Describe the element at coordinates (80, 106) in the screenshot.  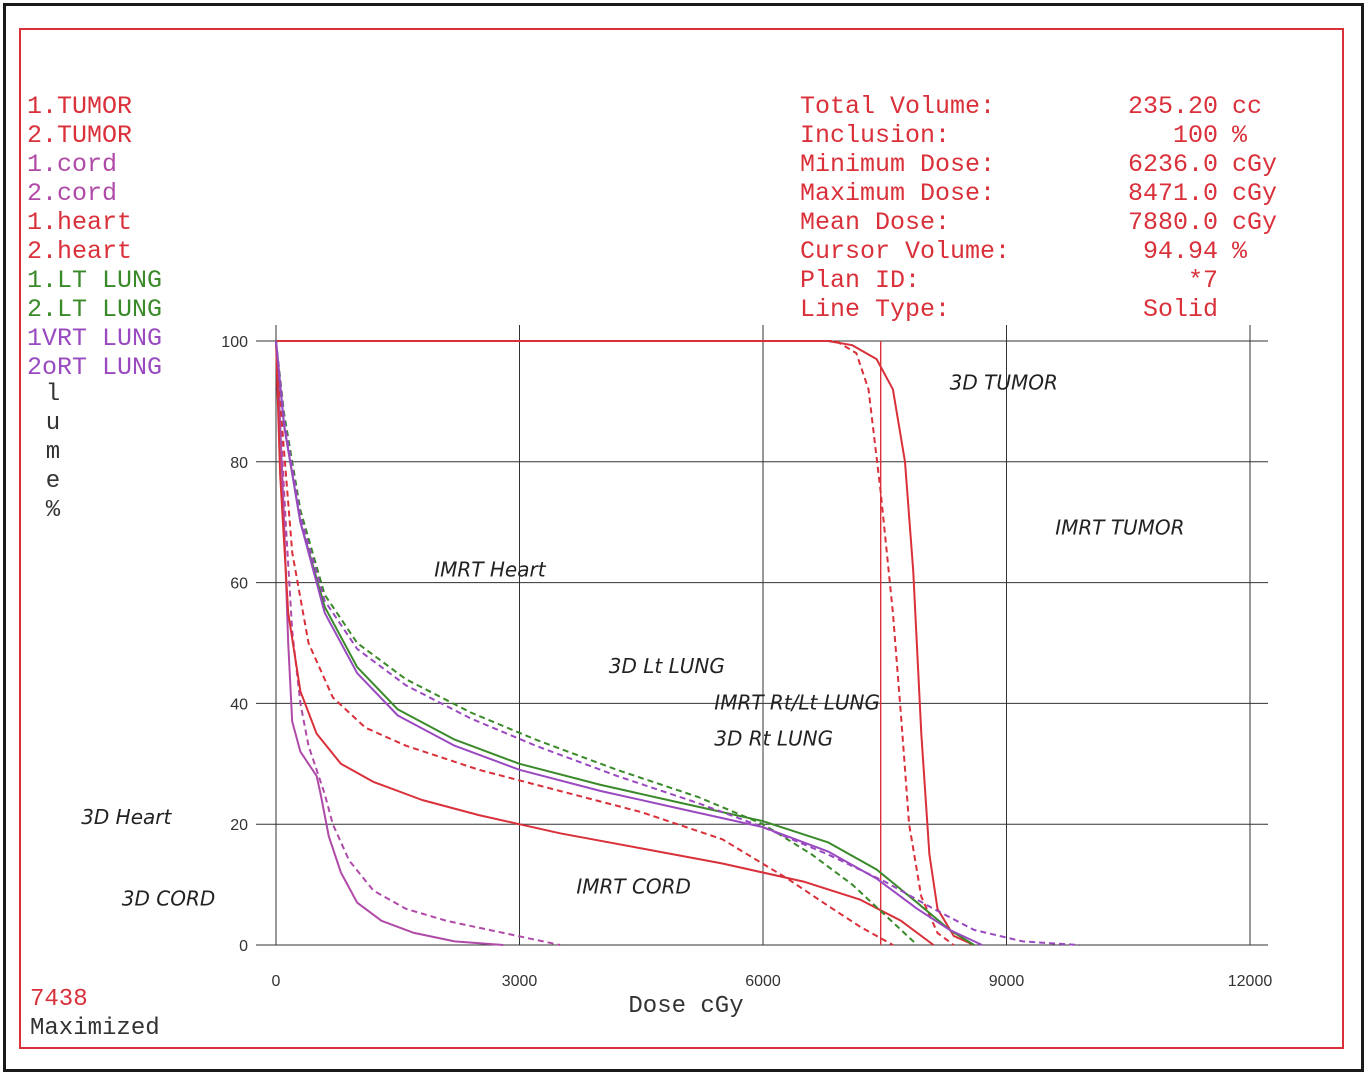
I see `legend-item: 1.TUMOR` at that location.